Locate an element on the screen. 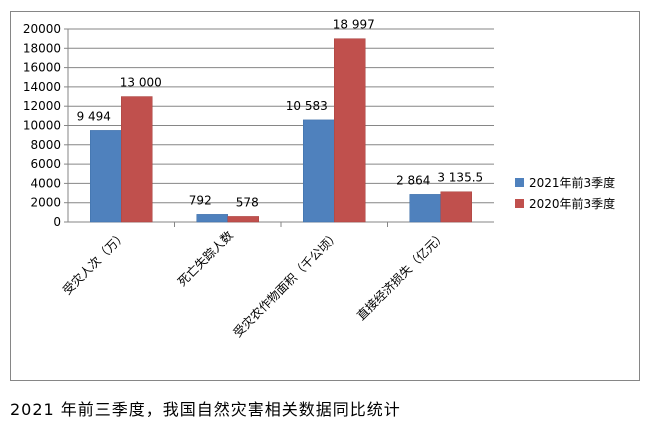 This screenshot has width=648, height=428. x-category-label: 直接经济损失（亿元） is located at coordinates (400, 275).